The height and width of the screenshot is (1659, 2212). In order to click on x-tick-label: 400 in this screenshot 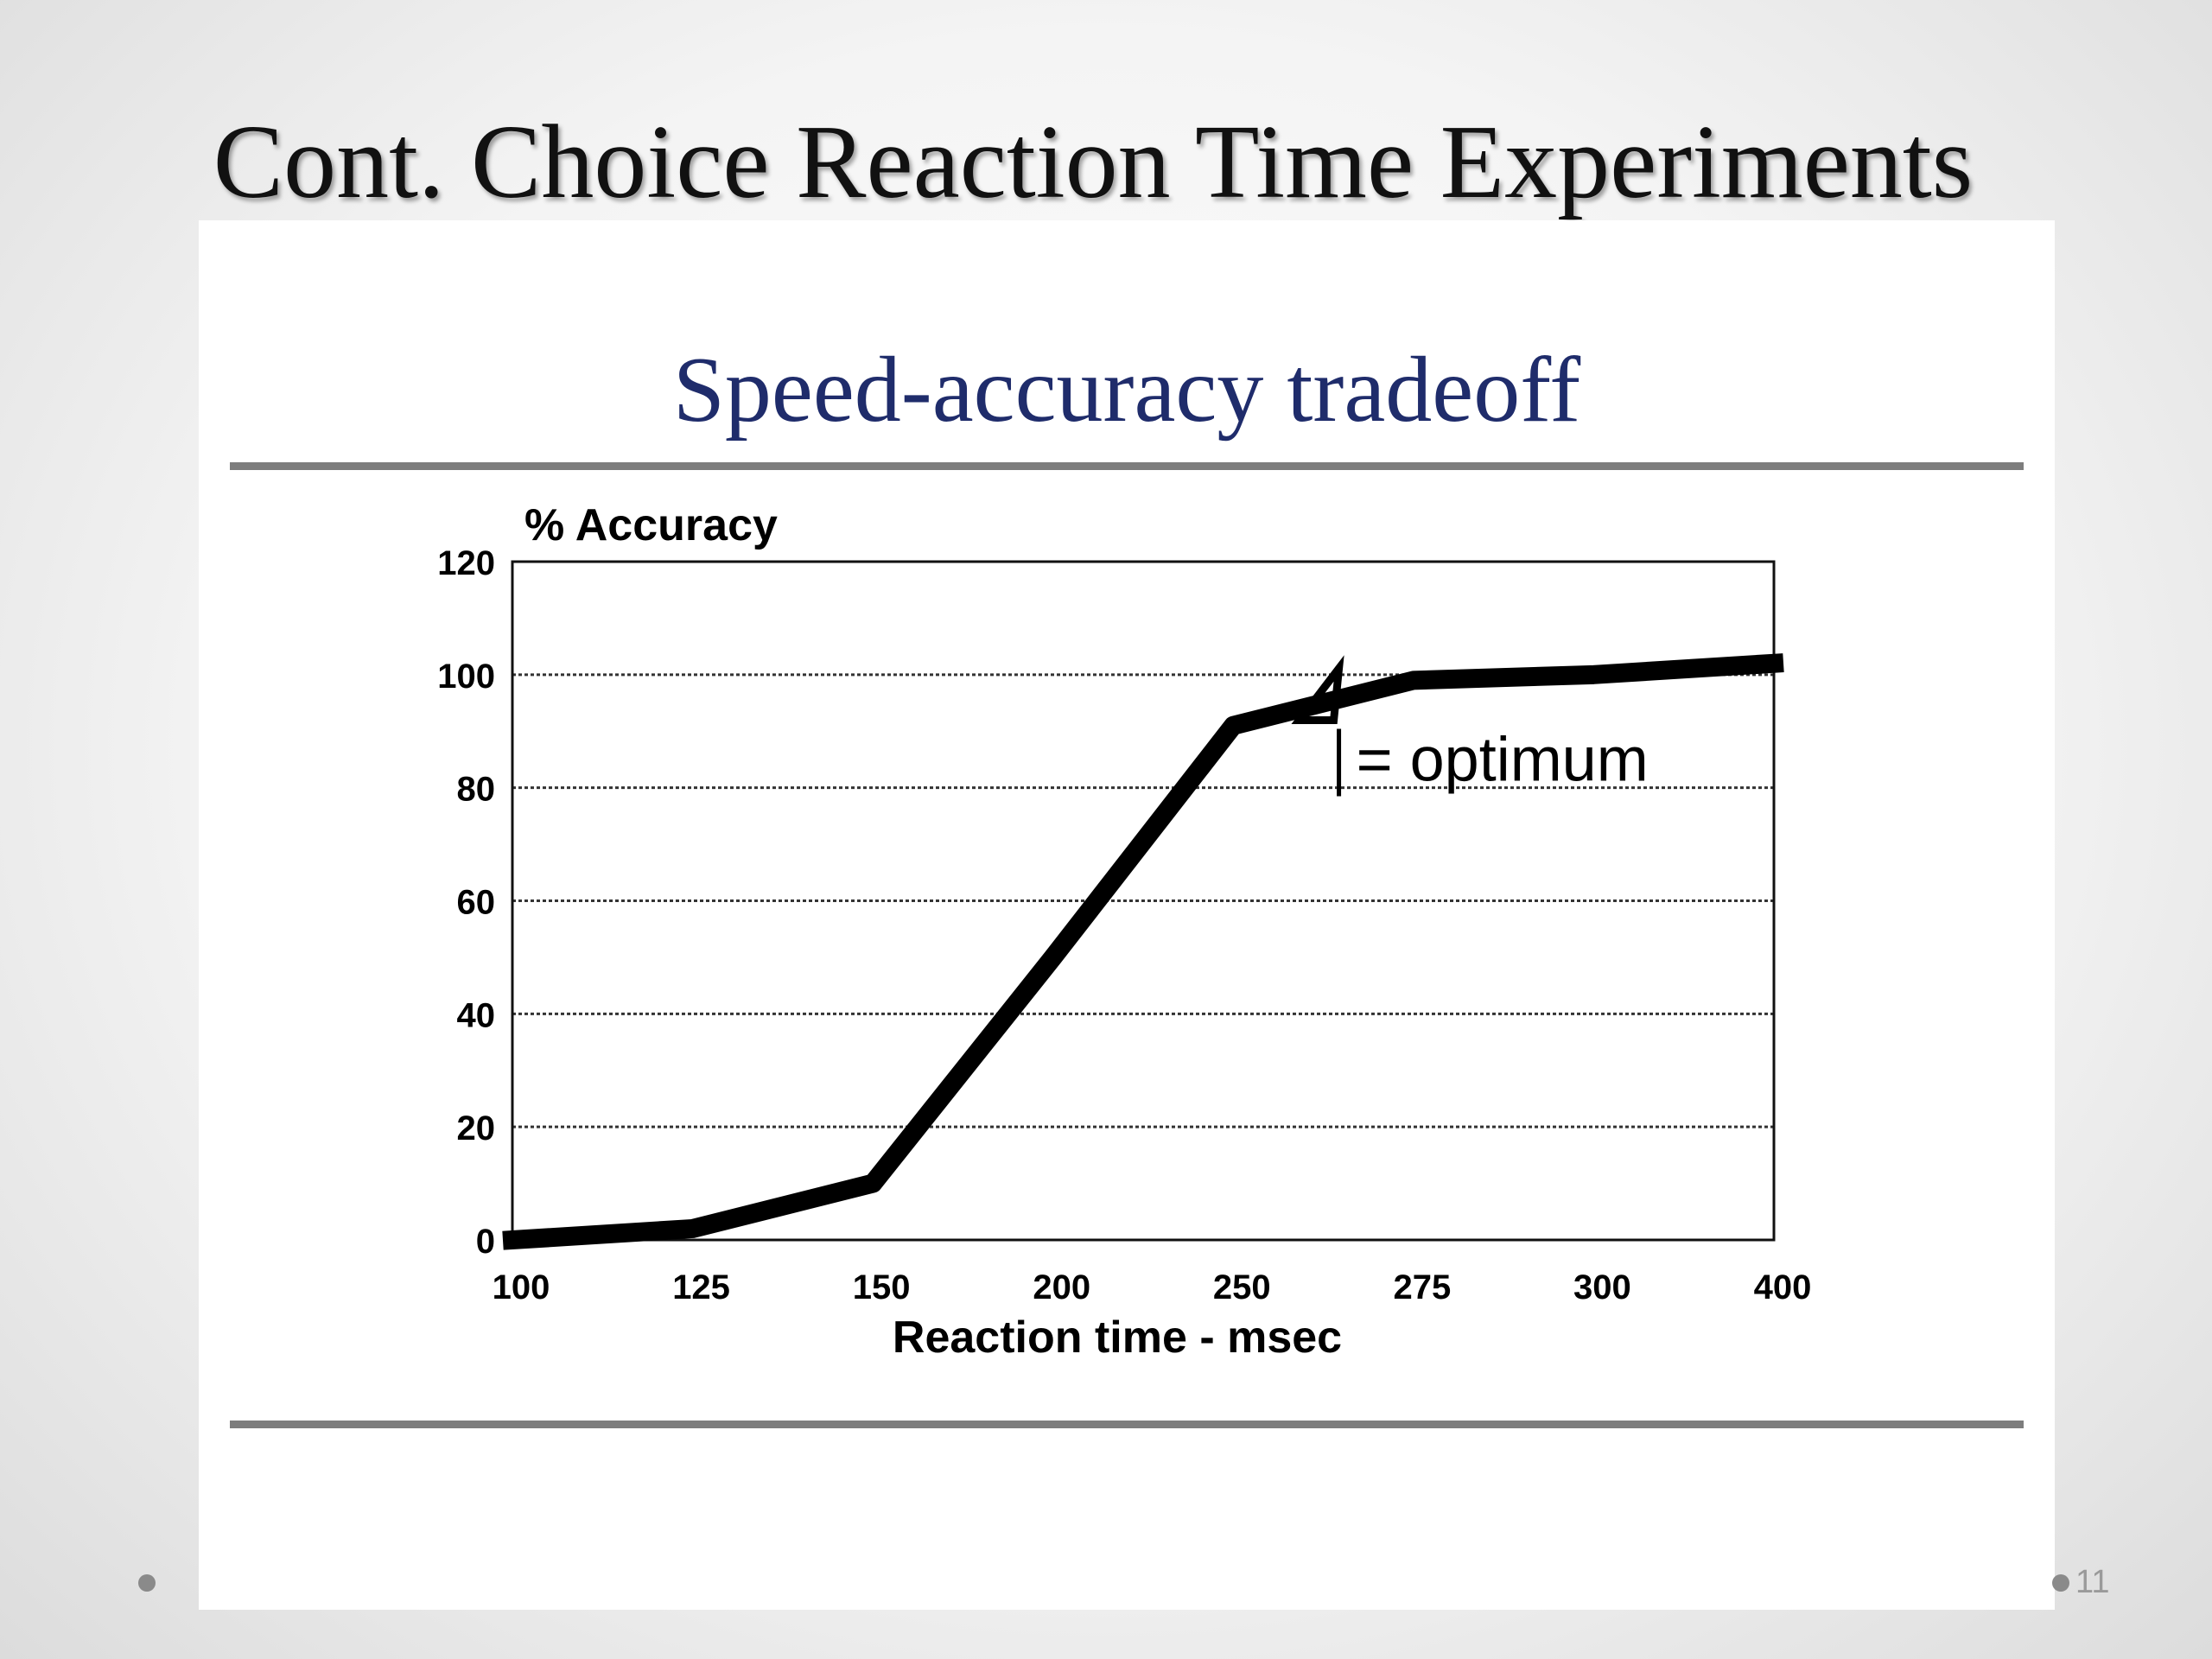, I will do `click(1783, 1287)`.